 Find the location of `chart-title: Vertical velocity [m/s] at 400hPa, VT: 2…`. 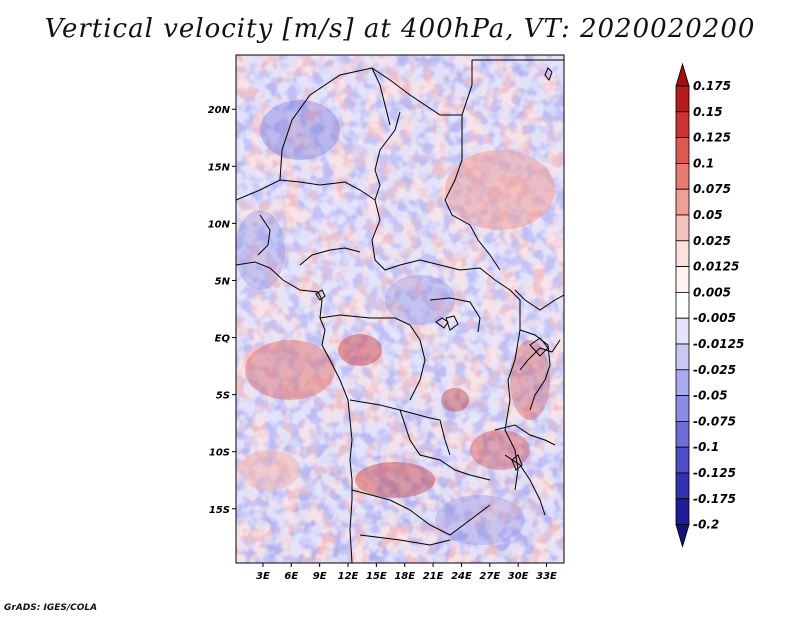

chart-title: Vertical velocity [m/s] at 400hPa, VT: 2… is located at coordinates (400, 29).